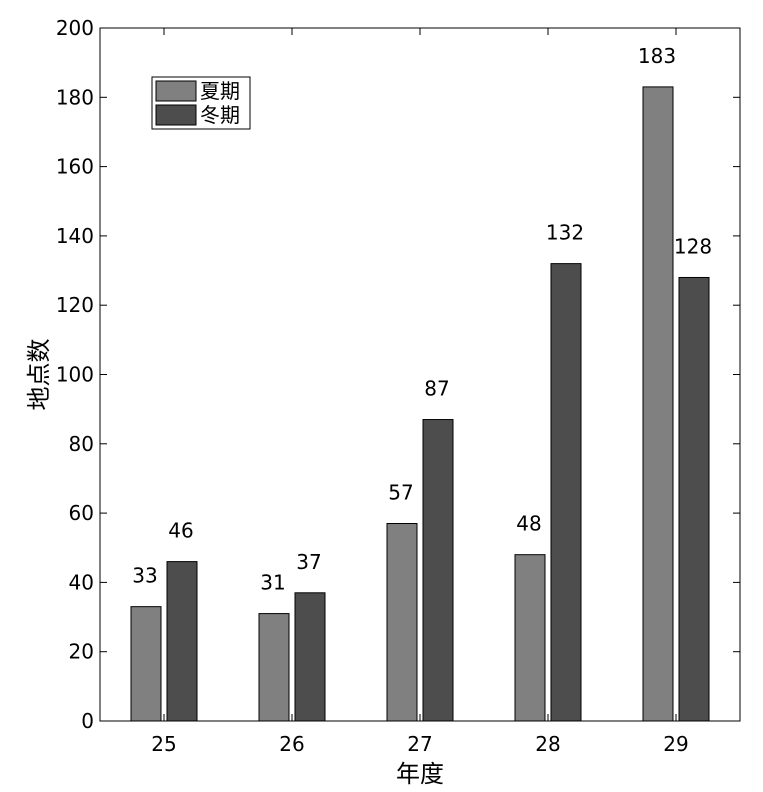 This screenshot has height=792, width=763. Describe the element at coordinates (163, 744) in the screenshot. I see `x-tick-label: 25` at that location.